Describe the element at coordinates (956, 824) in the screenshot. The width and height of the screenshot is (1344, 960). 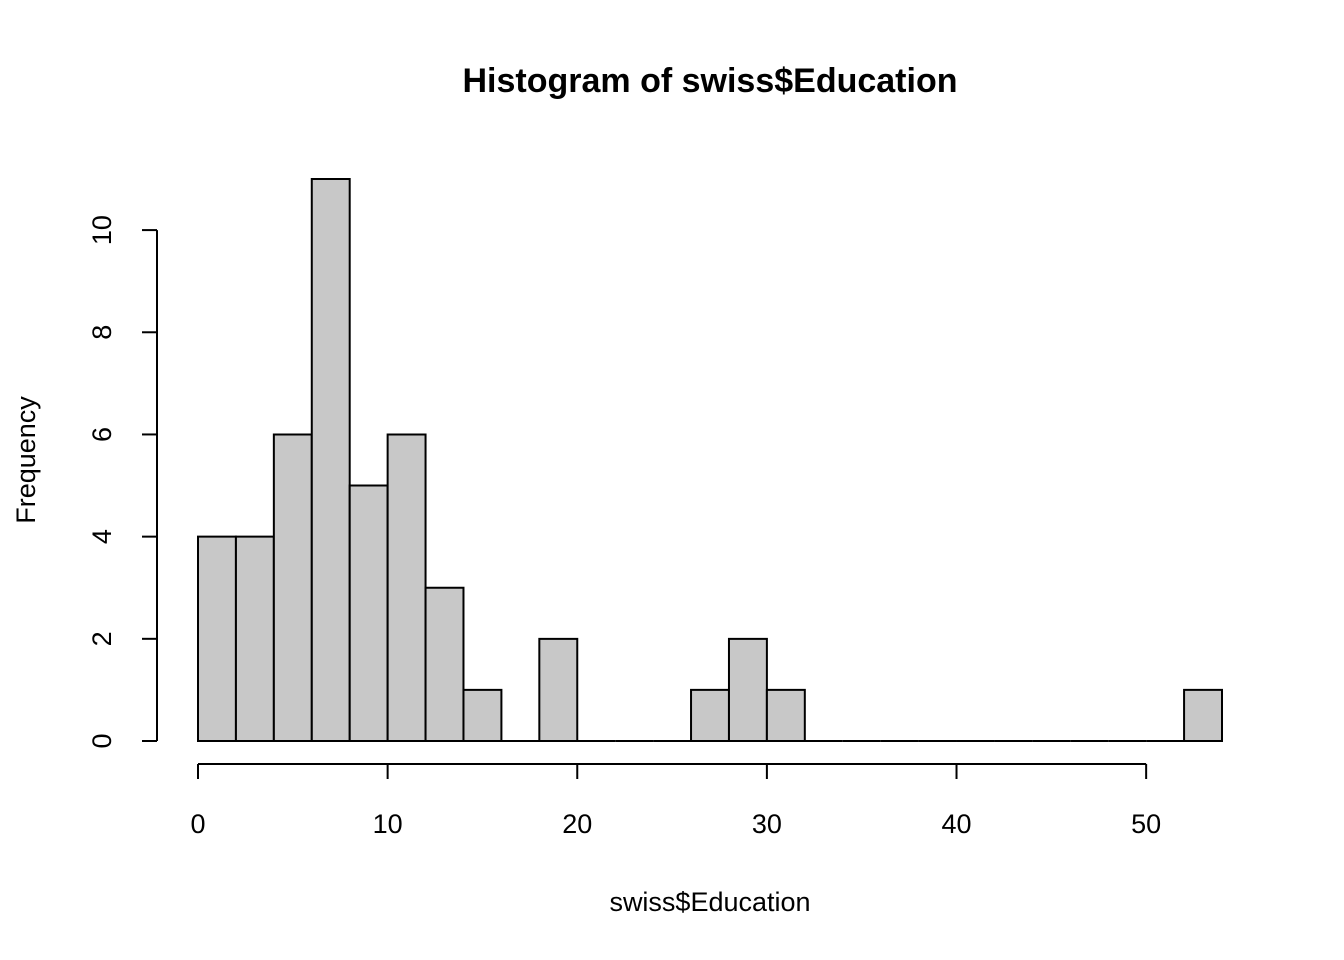
I see `x-tick-label: 40` at that location.